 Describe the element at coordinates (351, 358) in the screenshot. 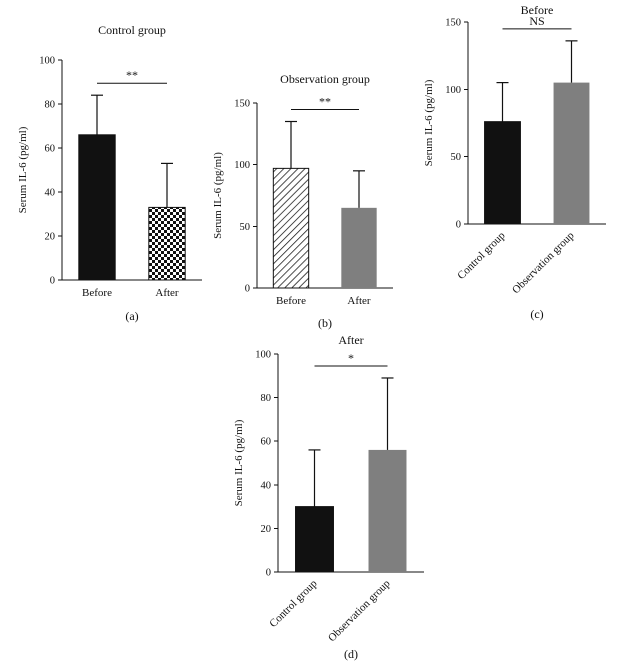

I see `significance-label: *` at that location.